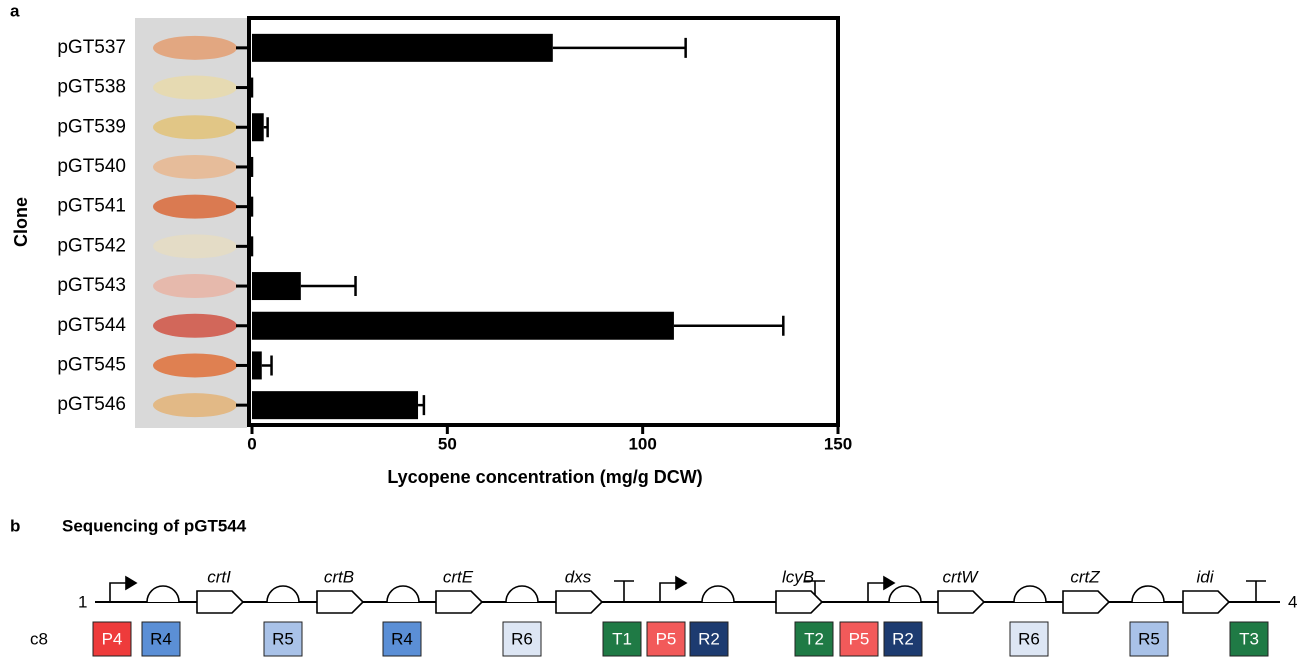 The height and width of the screenshot is (664, 1306). Describe the element at coordinates (642, 443) in the screenshot. I see `x-tick-label: 100` at that location.